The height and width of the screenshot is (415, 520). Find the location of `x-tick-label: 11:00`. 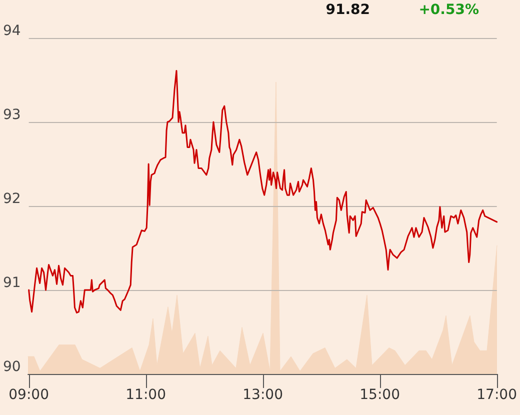

x-tick-label: 11:00 is located at coordinates (146, 395).